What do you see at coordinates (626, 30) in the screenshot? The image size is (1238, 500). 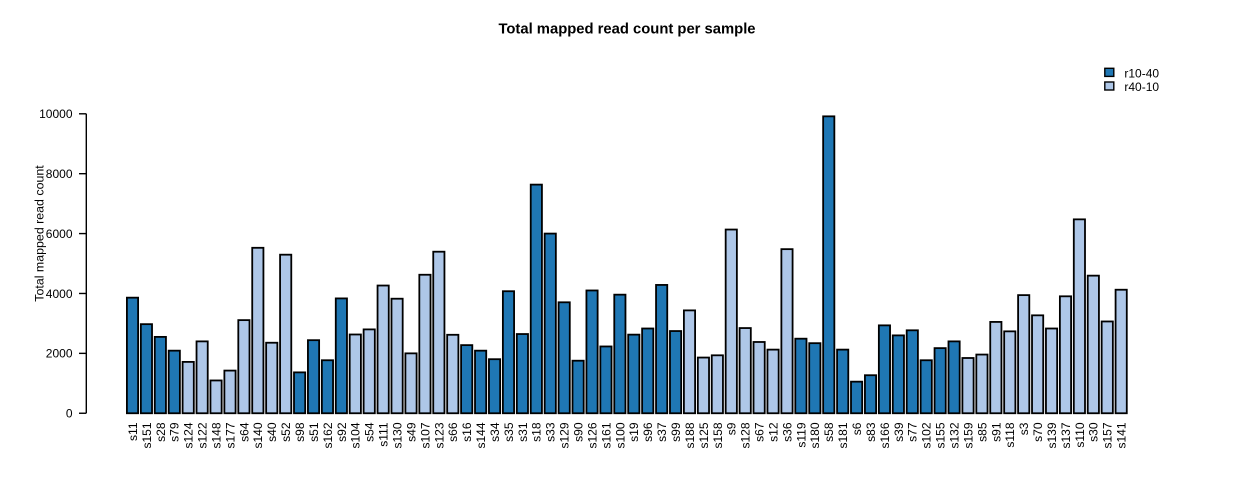 I see `svg-text:Total mapped read count per sa: Total mapped read count per sample` at bounding box center [626, 30].